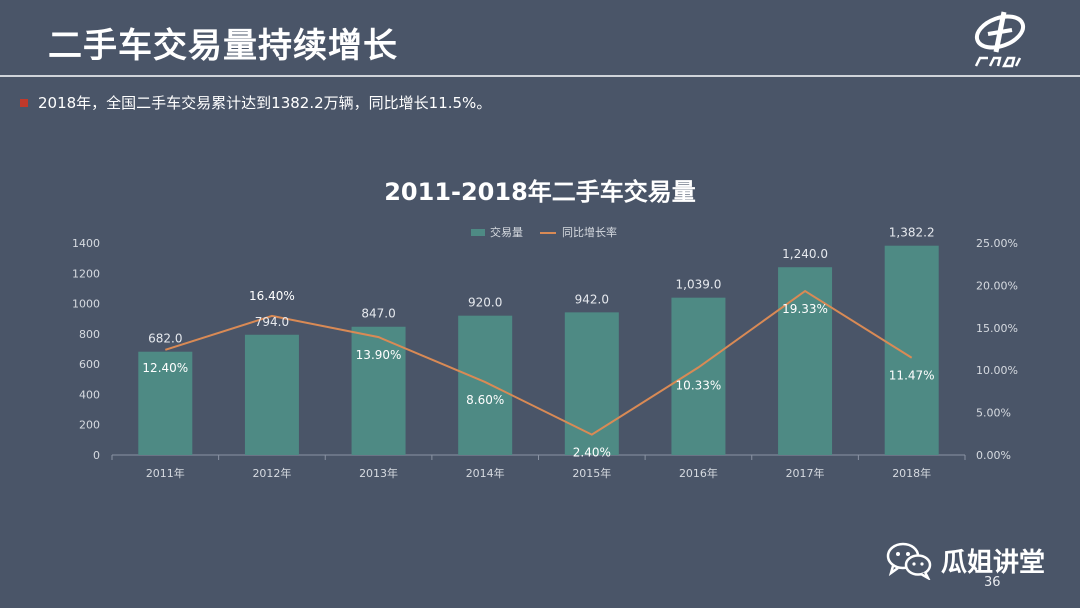 The width and height of the screenshot is (1080, 608). I want to click on line-value-label: 10.33%, so click(699, 385).